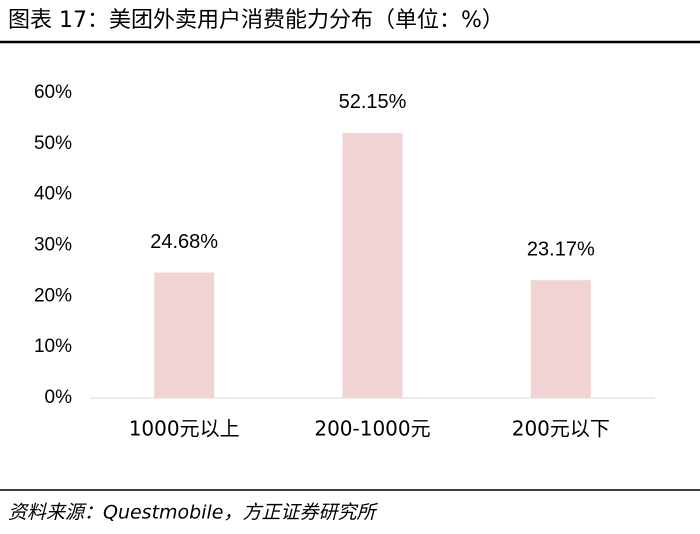 This screenshot has width=700, height=534. I want to click on source-note: 资料来源：Questmobile，方正证券研究所, so click(193, 513).